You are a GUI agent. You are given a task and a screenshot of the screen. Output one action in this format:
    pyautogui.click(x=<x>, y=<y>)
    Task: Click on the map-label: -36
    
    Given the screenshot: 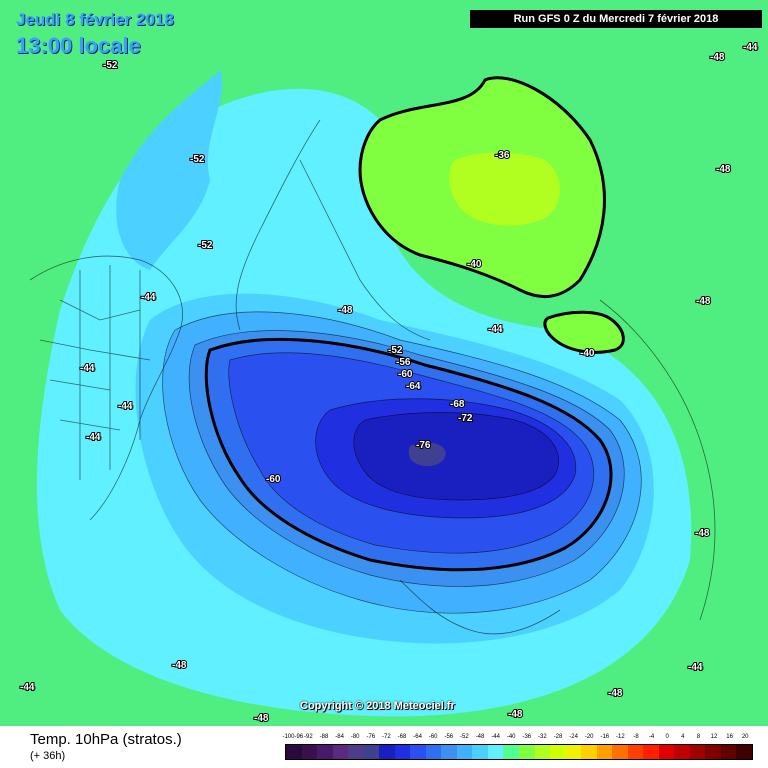 What is the action you would take?
    pyautogui.click(x=502, y=155)
    